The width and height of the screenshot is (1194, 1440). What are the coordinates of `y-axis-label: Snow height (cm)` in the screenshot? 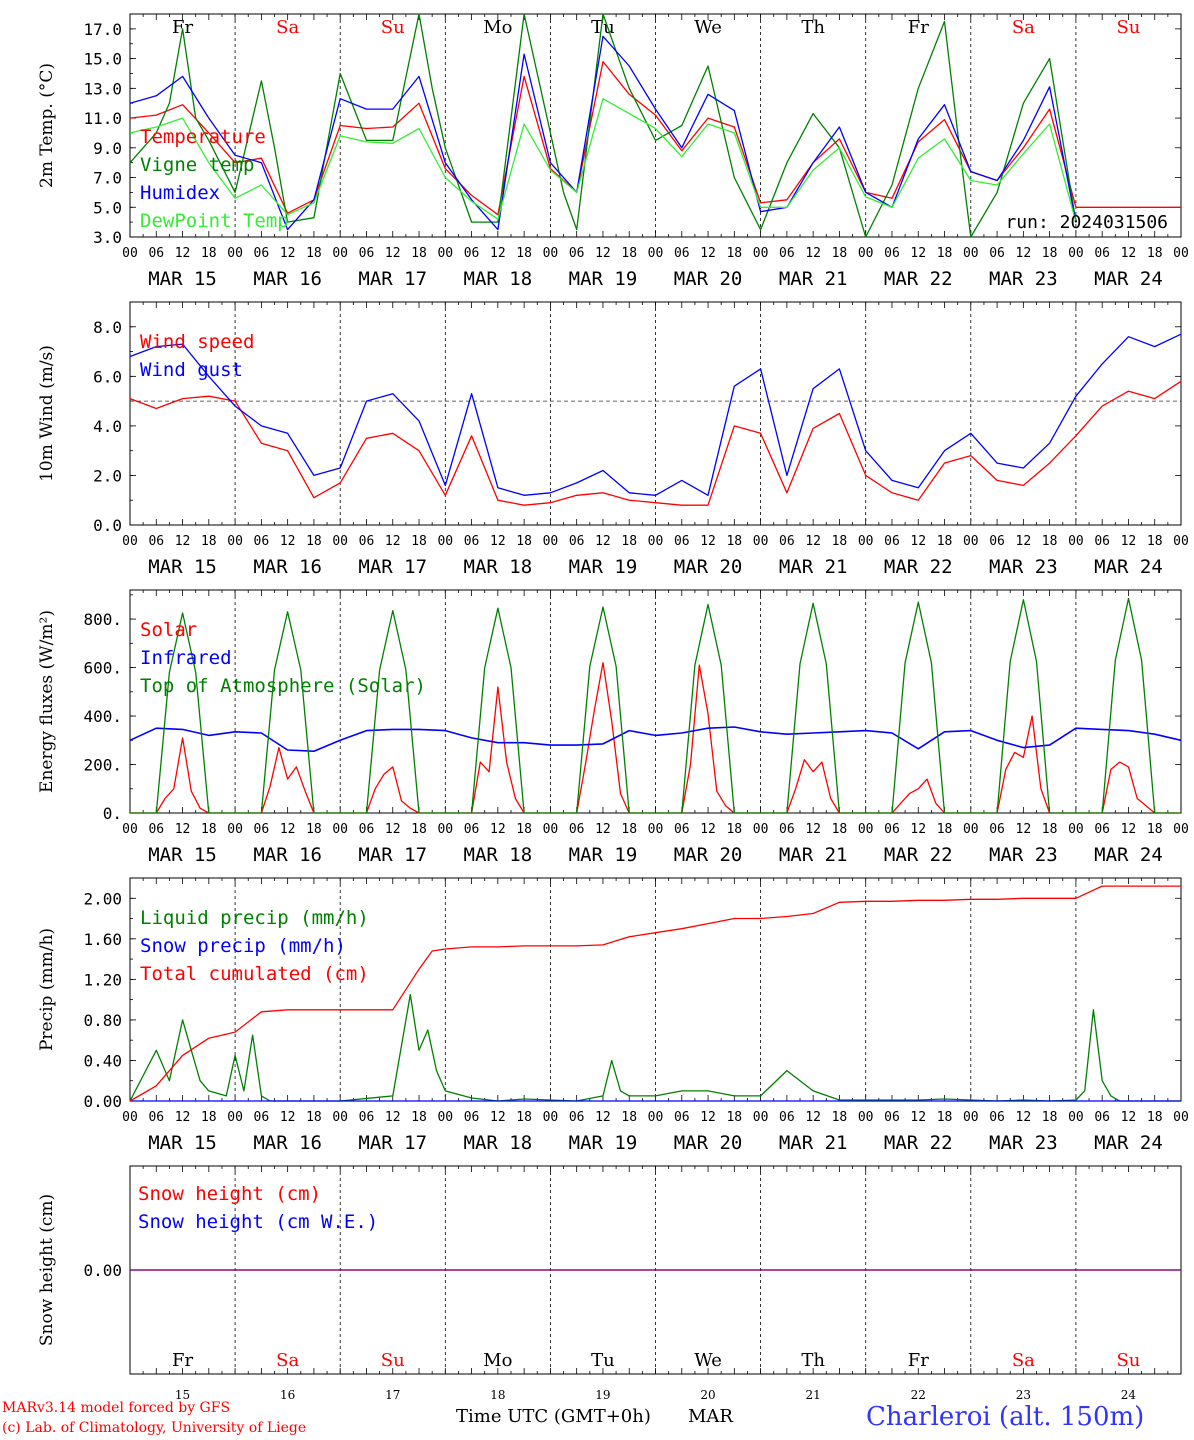 It's located at (47, 1270).